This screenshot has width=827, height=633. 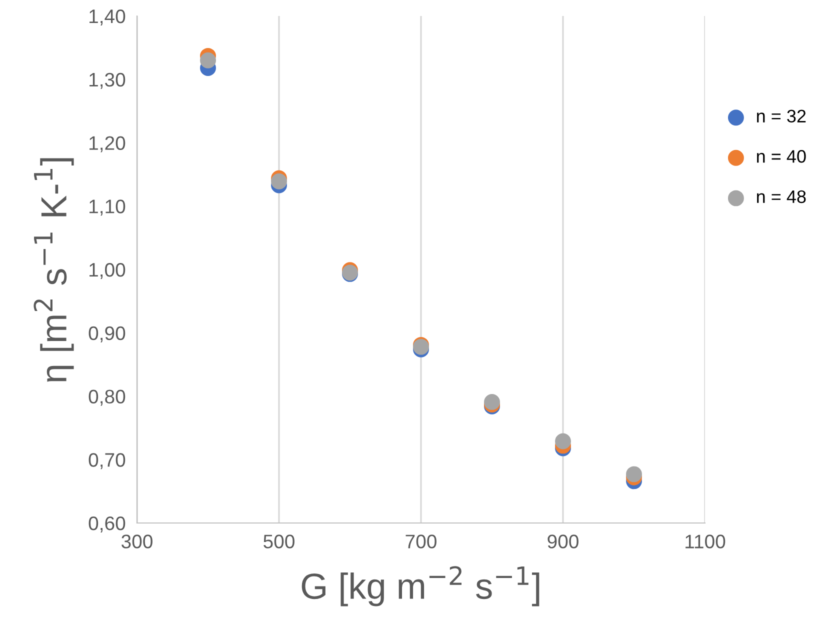 What do you see at coordinates (781, 197) in the screenshot?
I see `legend-label: n = 48` at bounding box center [781, 197].